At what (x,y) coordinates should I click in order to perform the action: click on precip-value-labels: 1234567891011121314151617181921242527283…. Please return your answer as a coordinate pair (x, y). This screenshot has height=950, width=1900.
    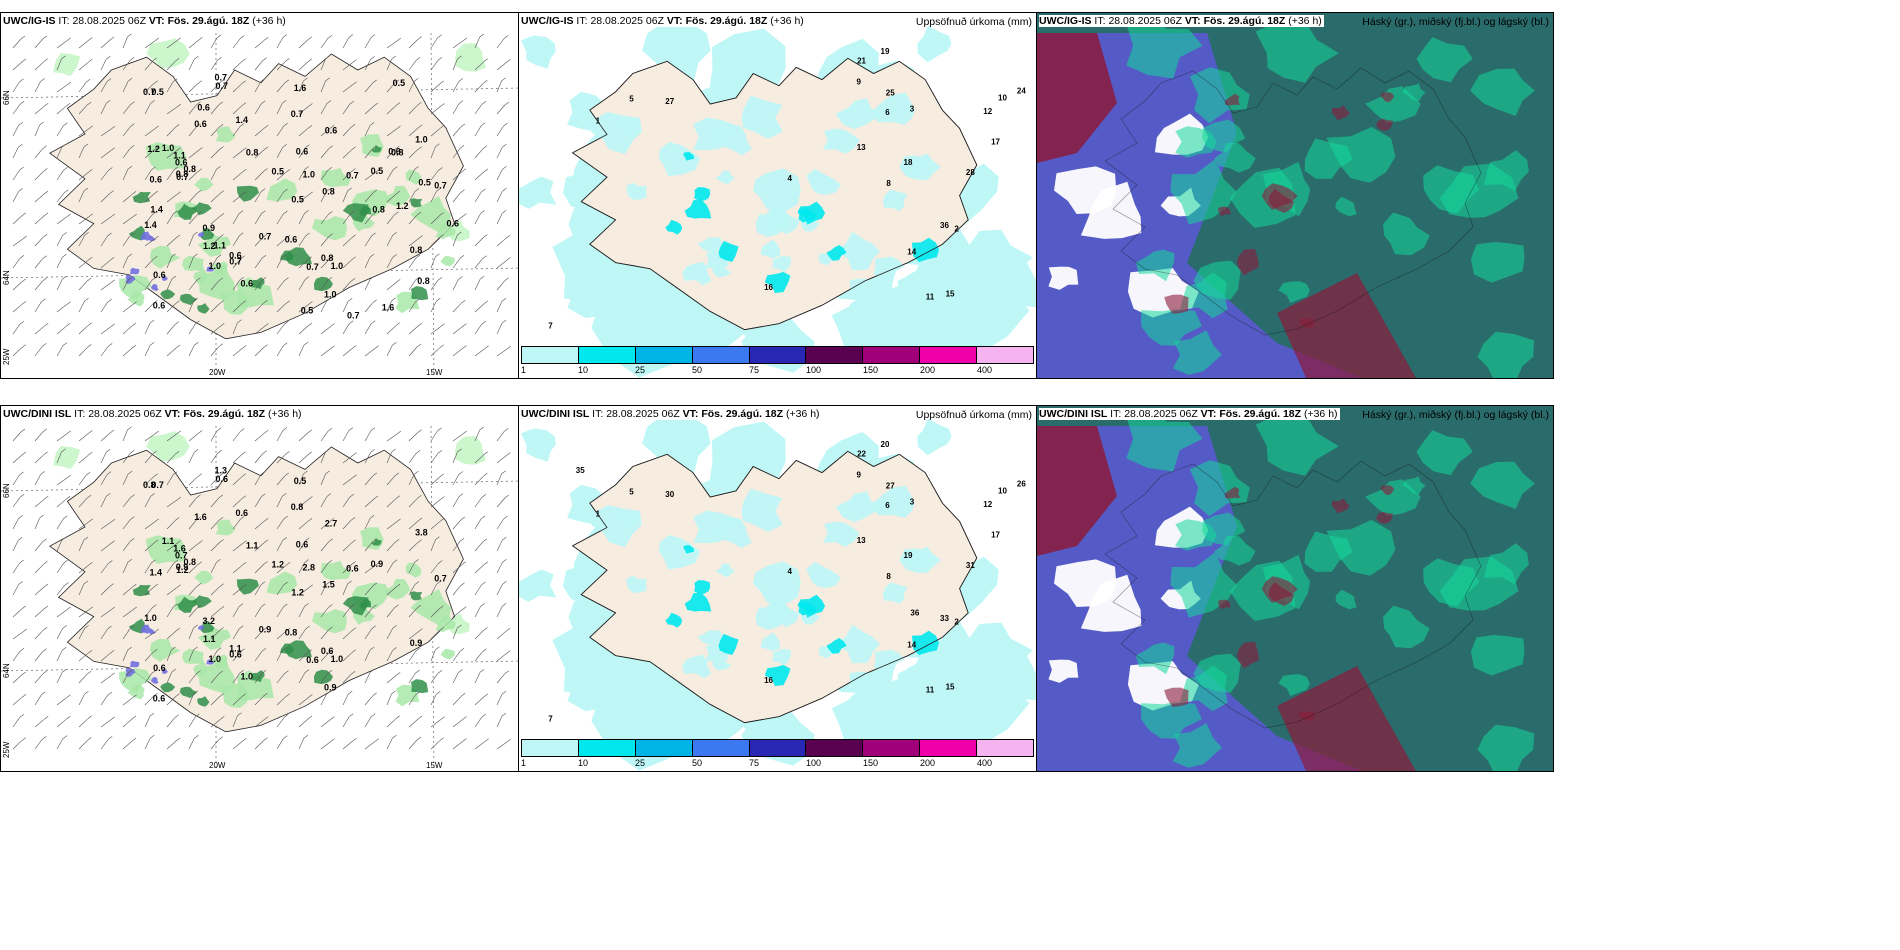
    Looking at the image, I should click on (787, 189).